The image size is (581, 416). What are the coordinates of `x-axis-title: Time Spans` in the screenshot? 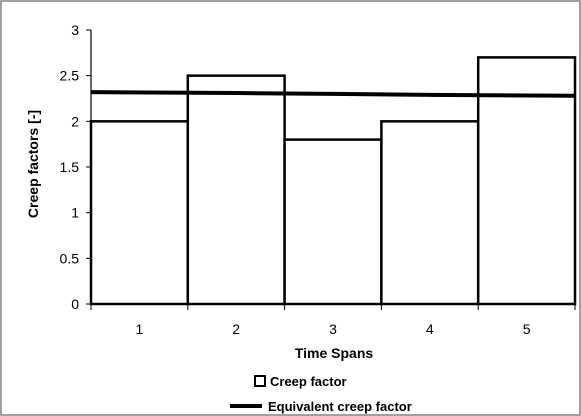 It's located at (334, 353).